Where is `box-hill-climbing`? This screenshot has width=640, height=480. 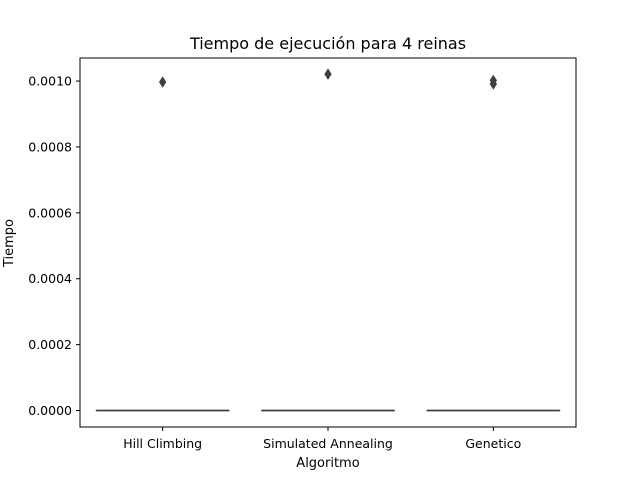 box-hill-climbing is located at coordinates (162, 244).